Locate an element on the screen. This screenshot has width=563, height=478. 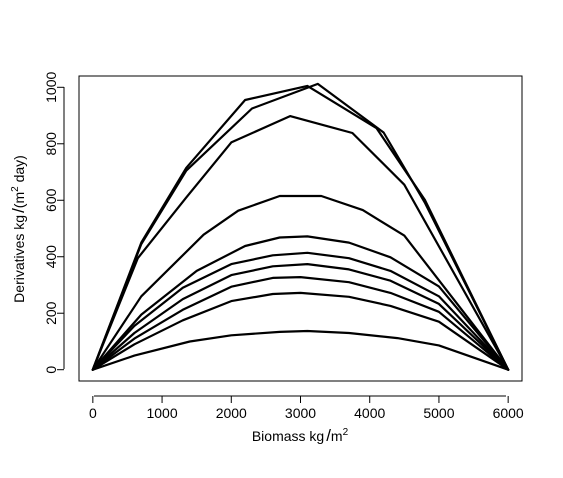
y-axis-label: Derivatives kg /(m2 day) is located at coordinates (18, 229).